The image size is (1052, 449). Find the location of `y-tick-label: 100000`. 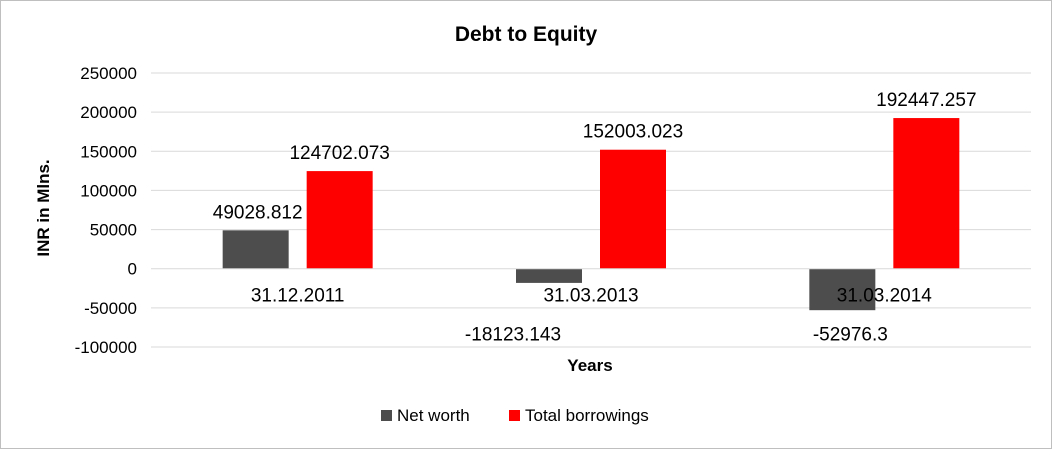

y-tick-label: 100000 is located at coordinates (108, 190).